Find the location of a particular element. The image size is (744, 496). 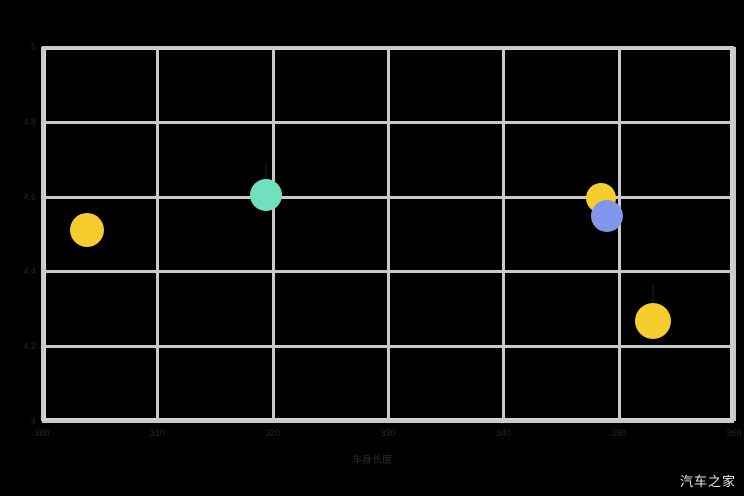

x-tick-label: 360 is located at coordinates (734, 433).